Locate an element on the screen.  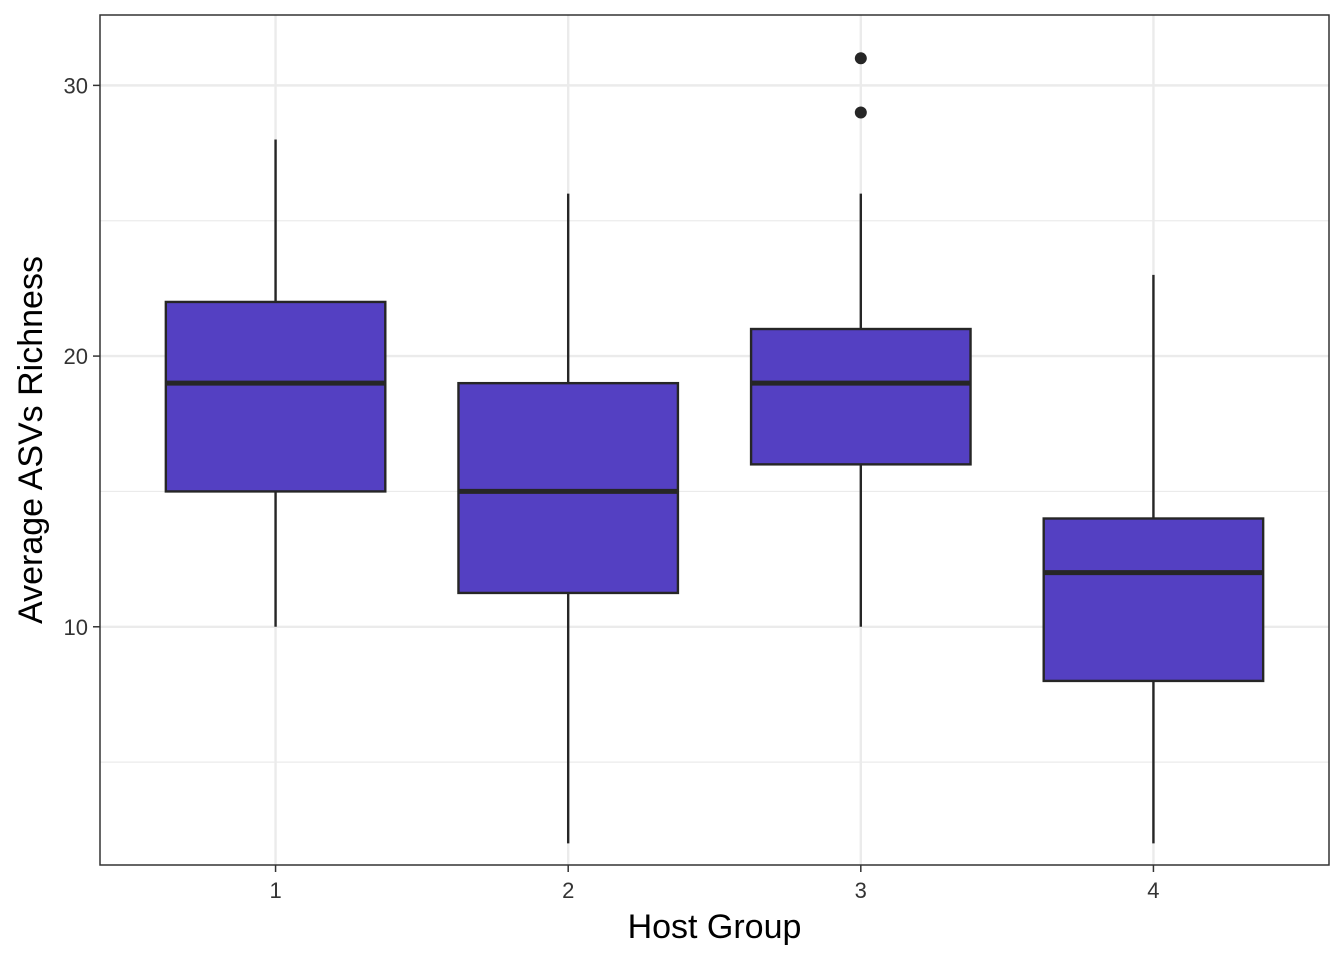
x-tick-label: 4 is located at coordinates (1153, 890).